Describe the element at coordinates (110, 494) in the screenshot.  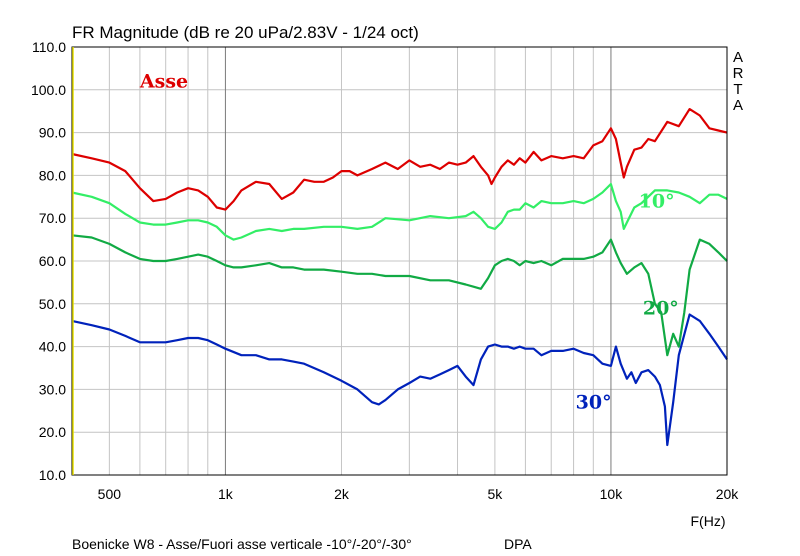
I see `x-tick-label: 500` at that location.